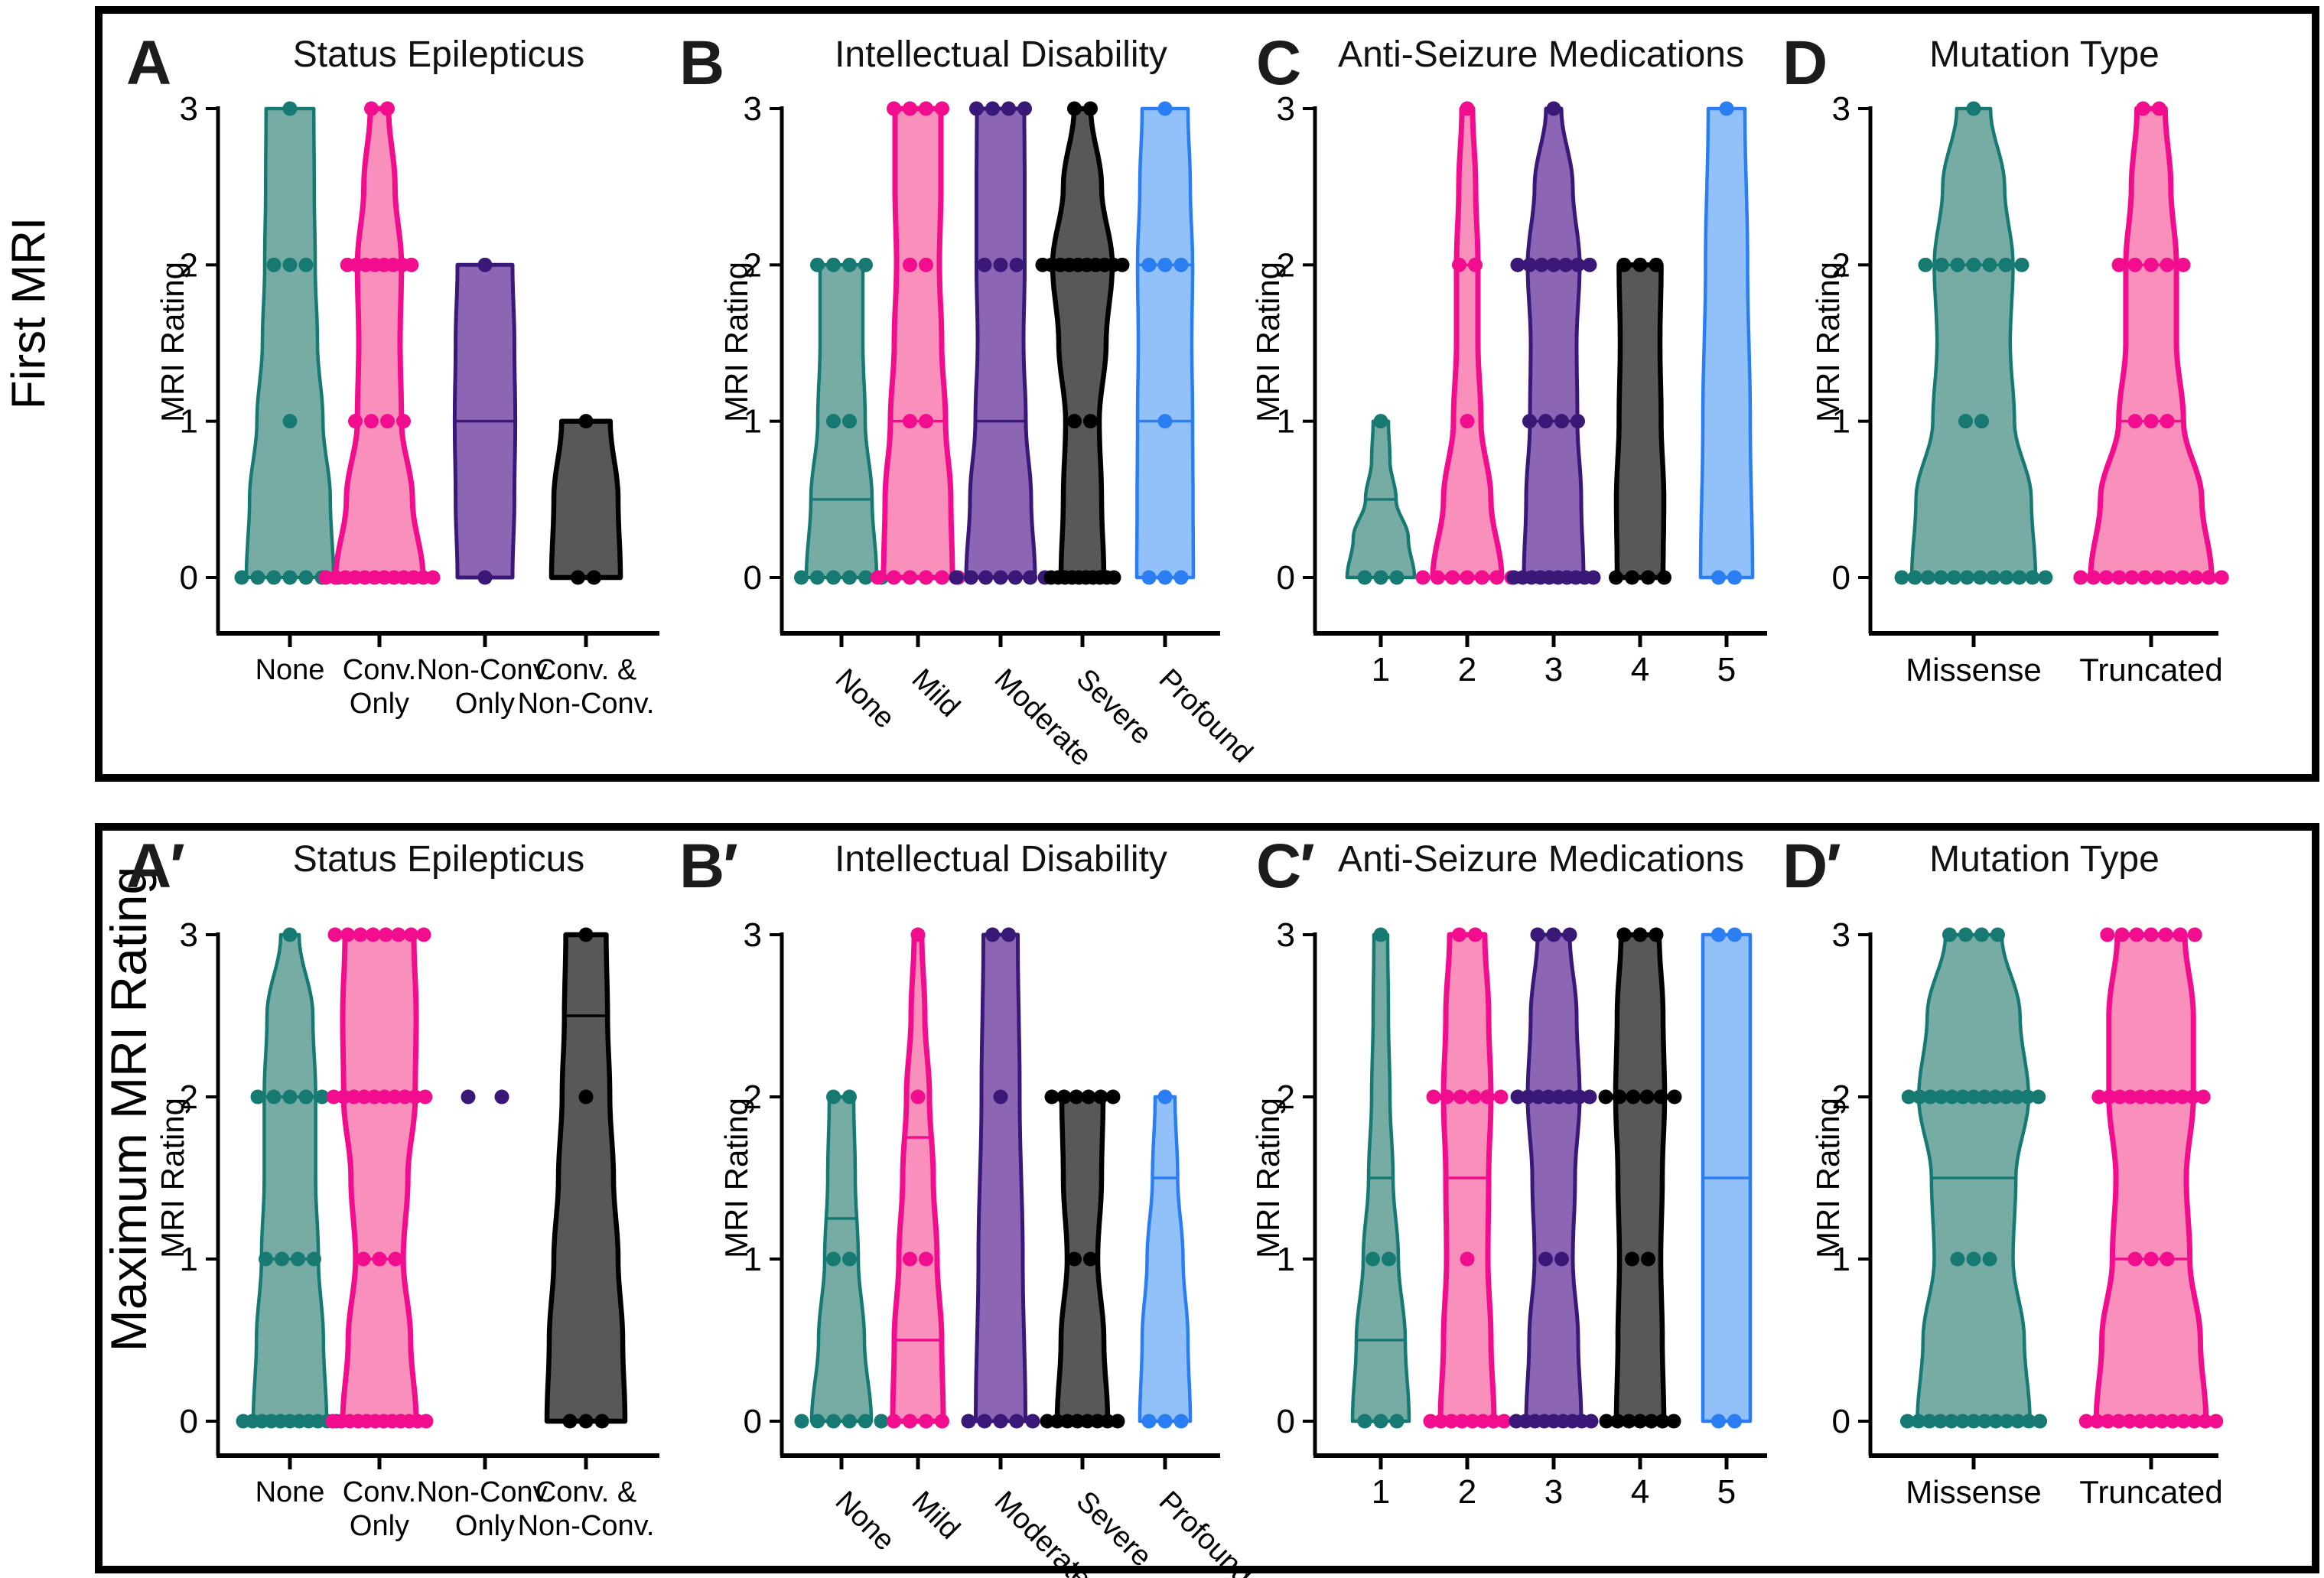 The width and height of the screenshot is (2324, 1578). What do you see at coordinates (1001, 54) in the screenshot?
I see `title-intellectual-disability: Intellectual Disability` at bounding box center [1001, 54].